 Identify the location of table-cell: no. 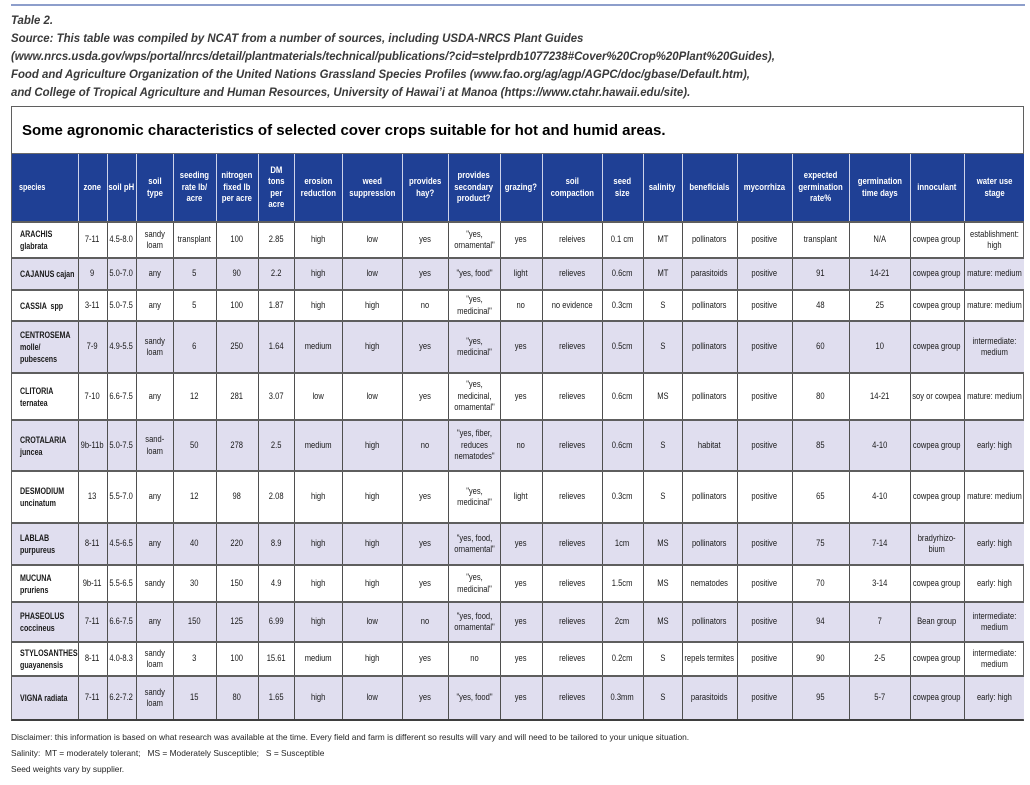
(521, 445).